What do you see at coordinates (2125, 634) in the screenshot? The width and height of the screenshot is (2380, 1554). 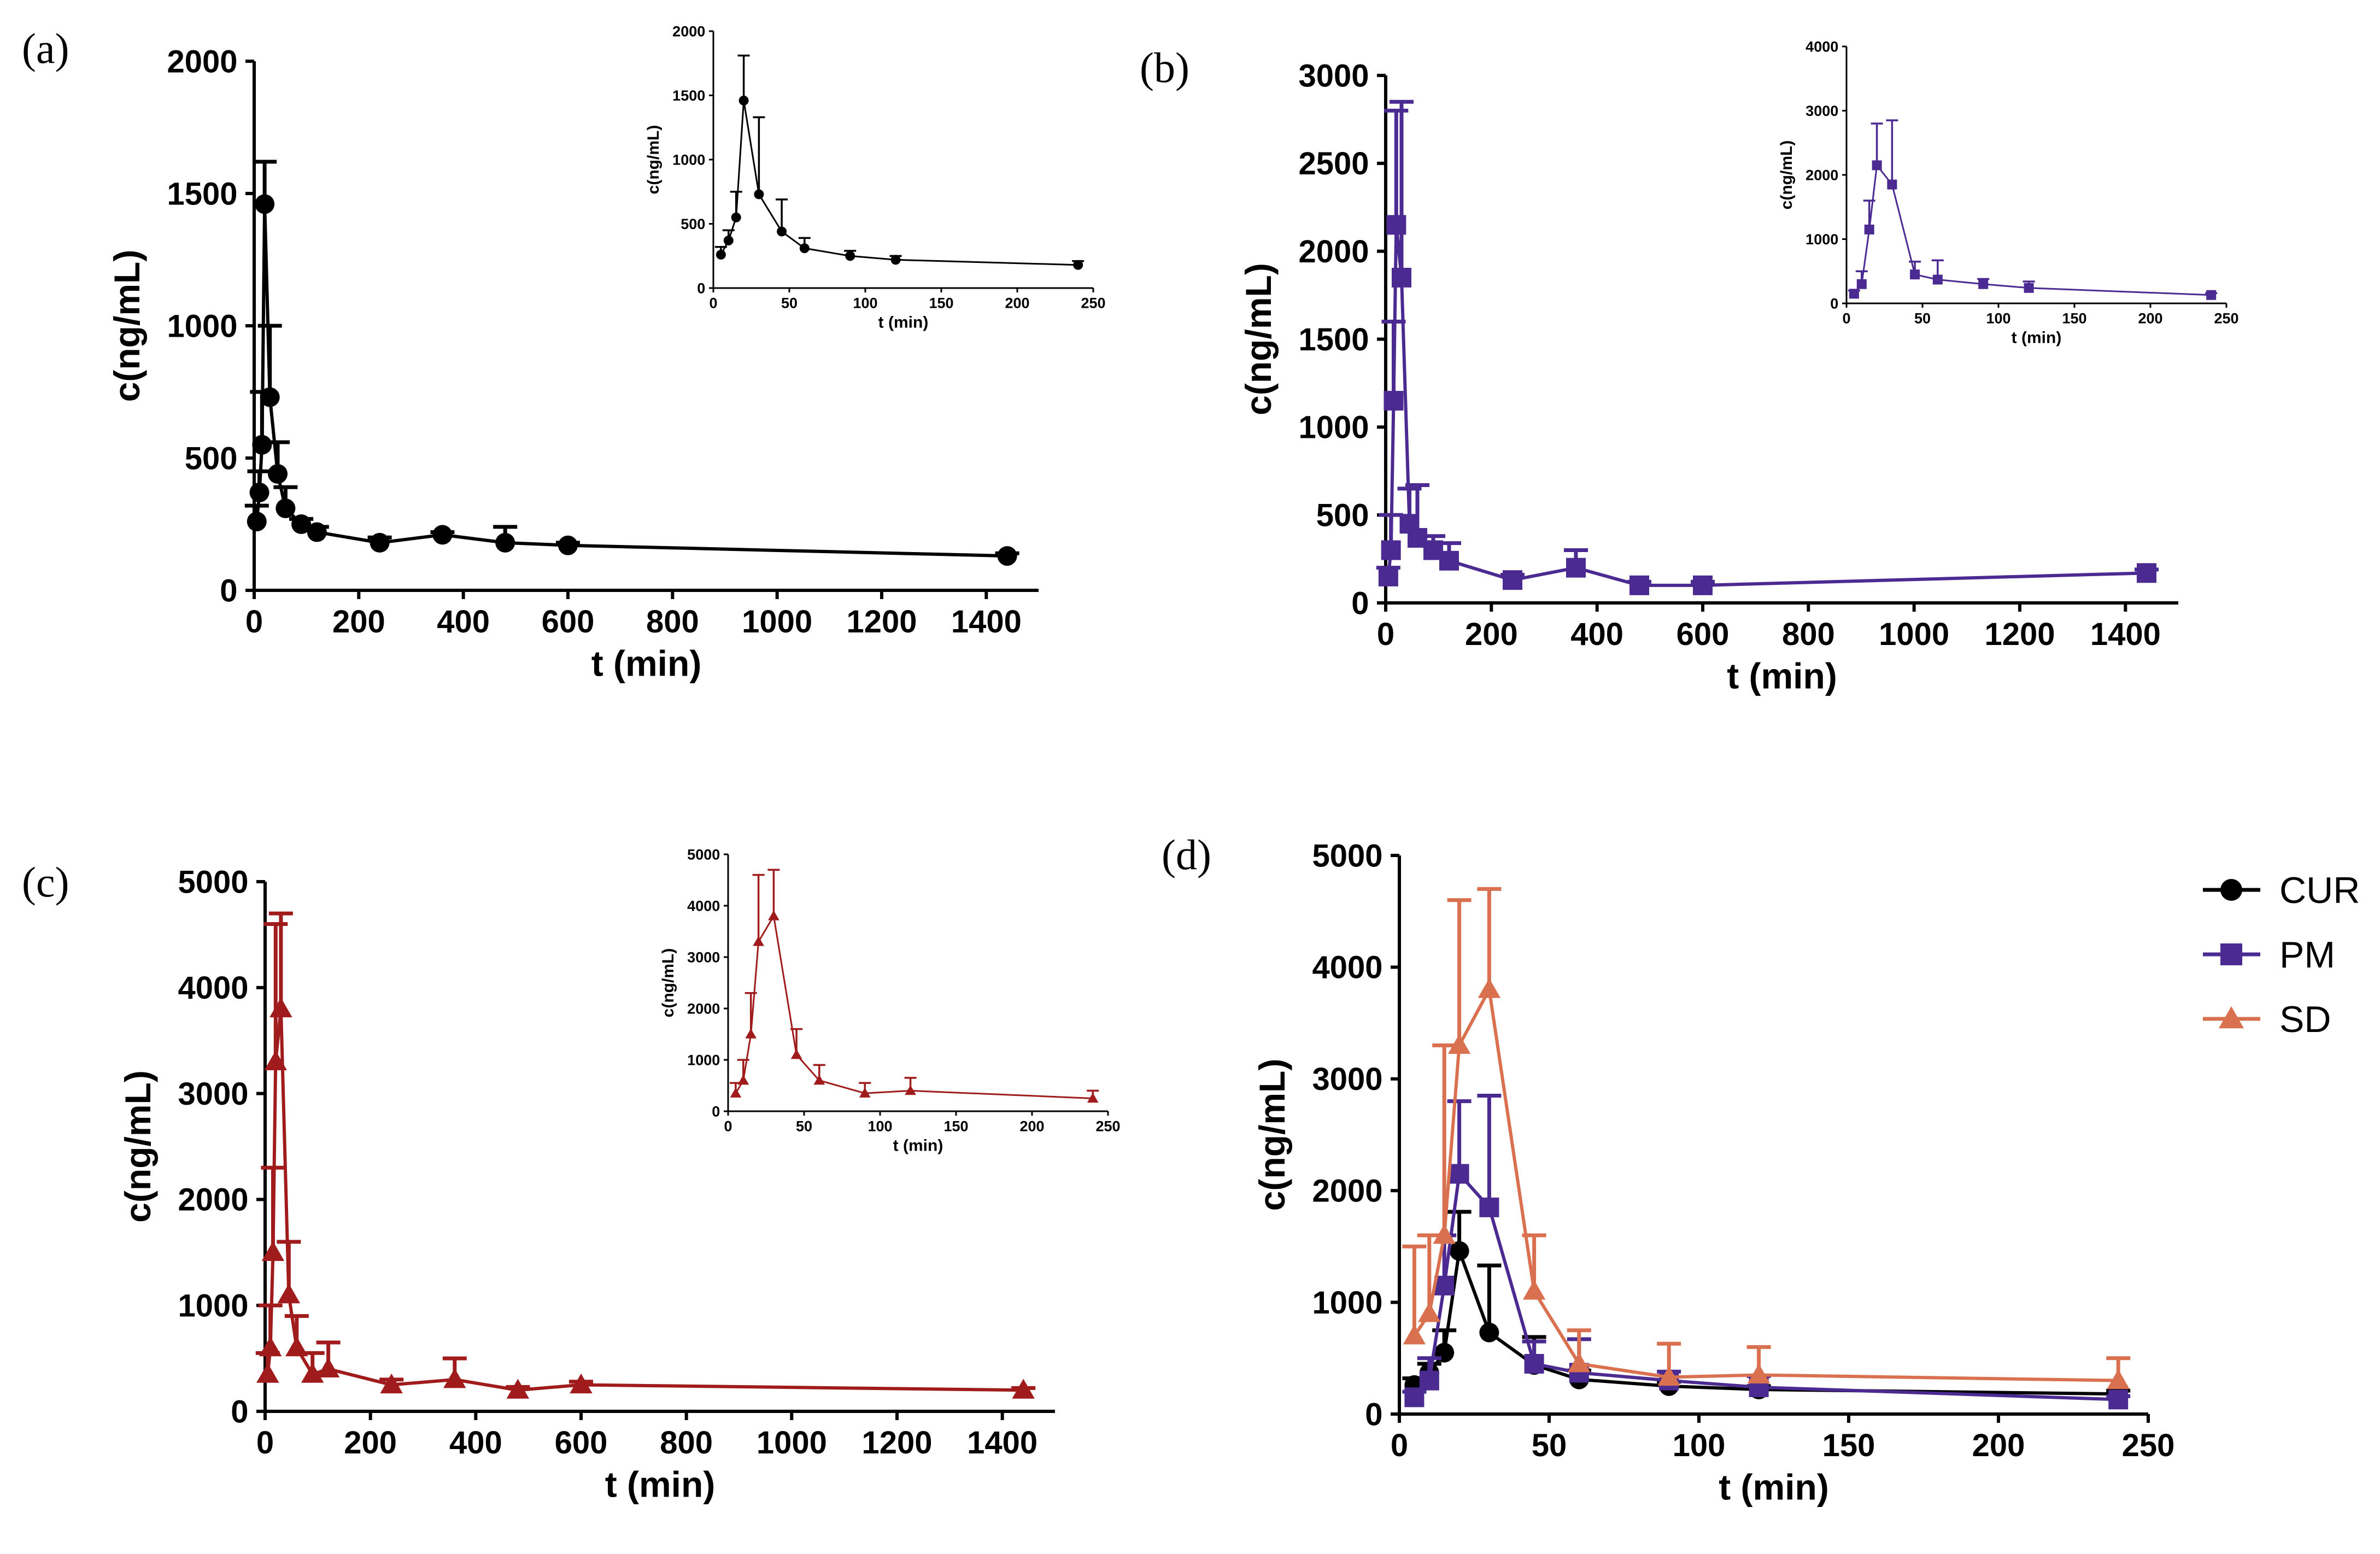 I see `x-tick-label: 1400` at bounding box center [2125, 634].